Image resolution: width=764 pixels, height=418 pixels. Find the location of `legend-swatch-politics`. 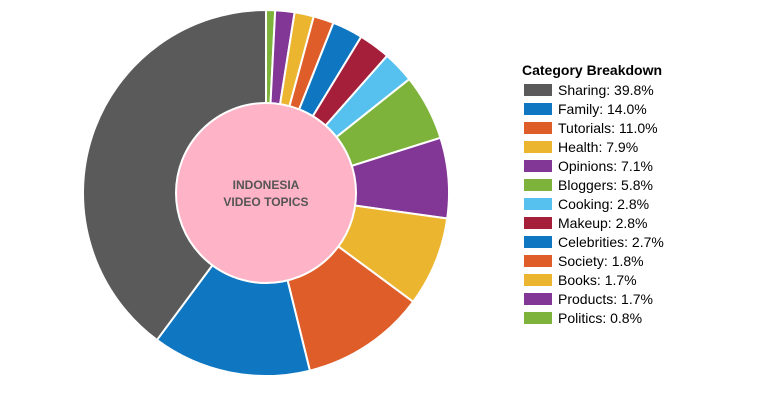

legend-swatch-politics is located at coordinates (538, 318).